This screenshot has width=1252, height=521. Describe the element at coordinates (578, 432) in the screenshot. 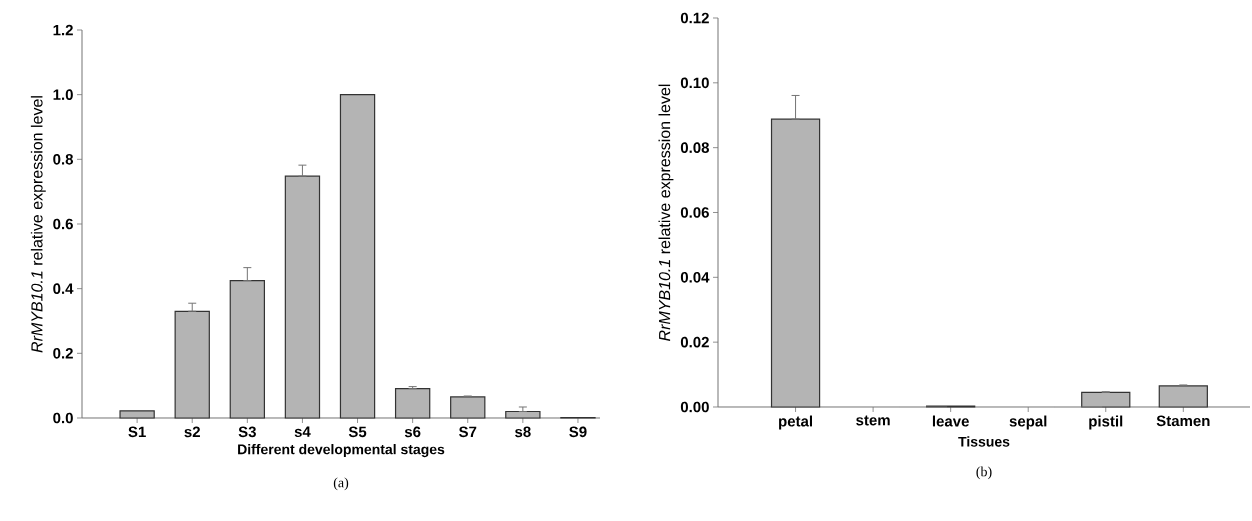

I see `x-tick-label: S9` at that location.